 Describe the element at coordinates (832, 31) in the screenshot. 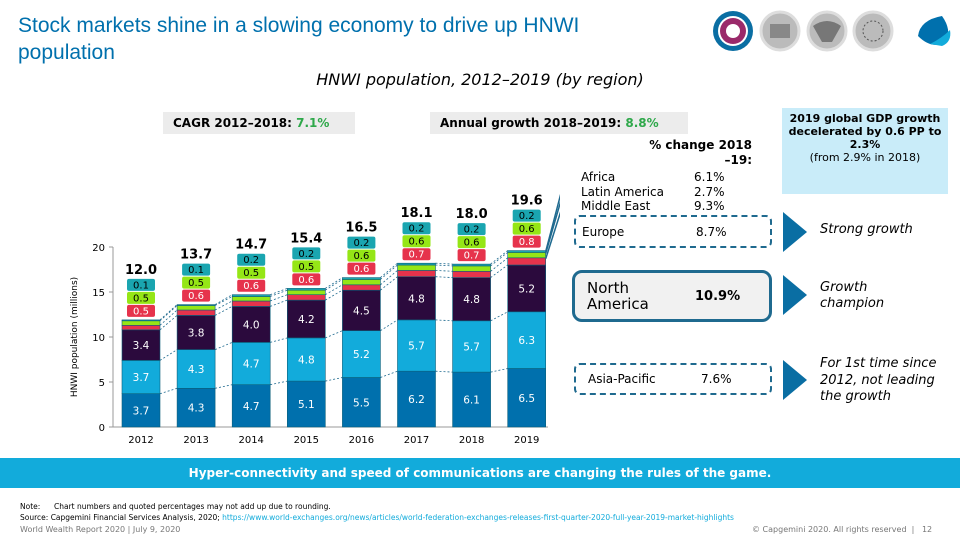

I see `badge-logos` at that location.